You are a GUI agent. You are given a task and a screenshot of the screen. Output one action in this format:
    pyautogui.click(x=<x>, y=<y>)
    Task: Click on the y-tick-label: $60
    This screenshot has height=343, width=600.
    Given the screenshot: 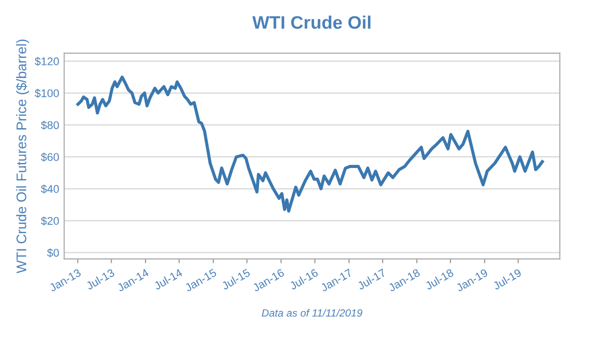 What is the action you would take?
    pyautogui.click(x=49, y=157)
    